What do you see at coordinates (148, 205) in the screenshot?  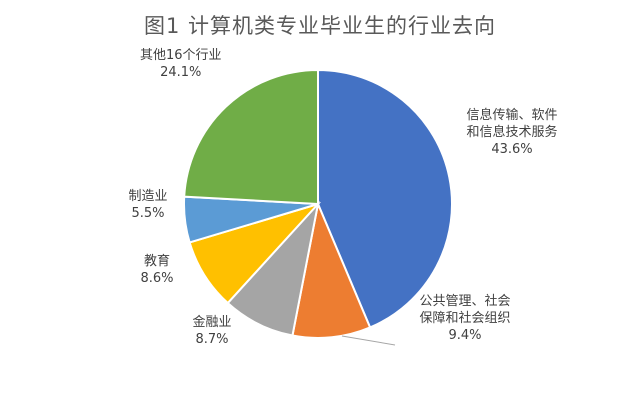 I see `slice-label-4: 制造业 5.5%` at bounding box center [148, 205].